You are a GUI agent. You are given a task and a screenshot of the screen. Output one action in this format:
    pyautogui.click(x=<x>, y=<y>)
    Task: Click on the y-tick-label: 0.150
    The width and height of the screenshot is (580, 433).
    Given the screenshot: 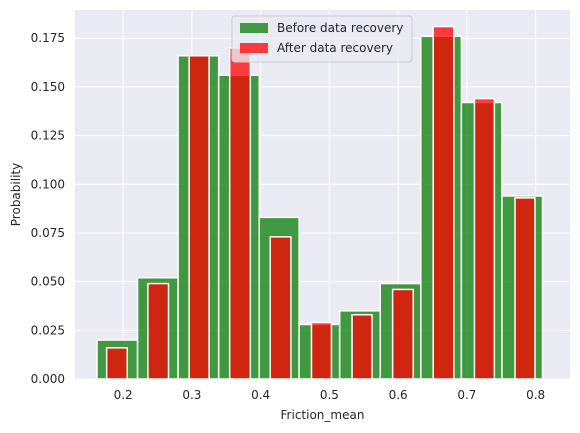 What is the action you would take?
    pyautogui.click(x=48, y=87)
    